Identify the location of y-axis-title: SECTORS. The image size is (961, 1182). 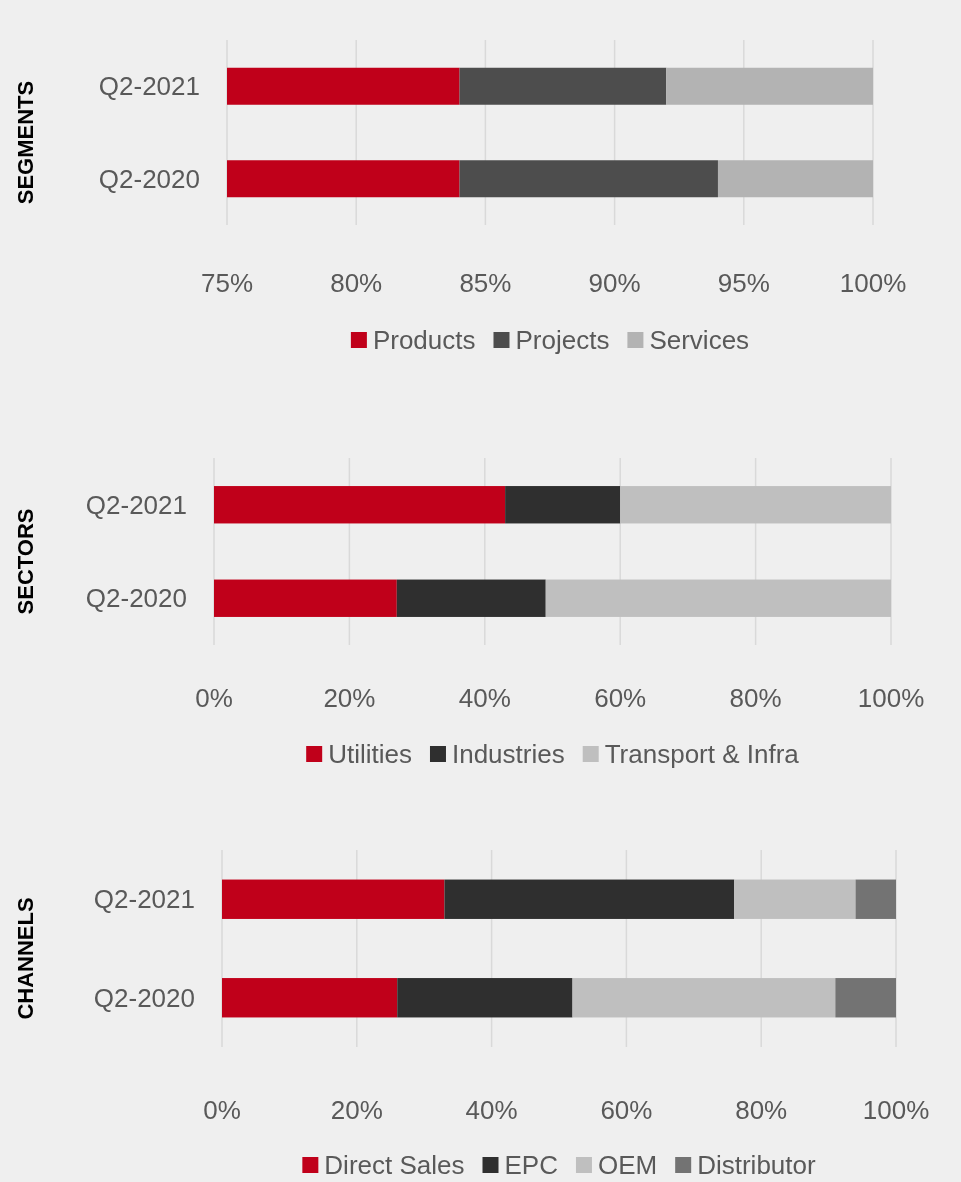
(25, 561).